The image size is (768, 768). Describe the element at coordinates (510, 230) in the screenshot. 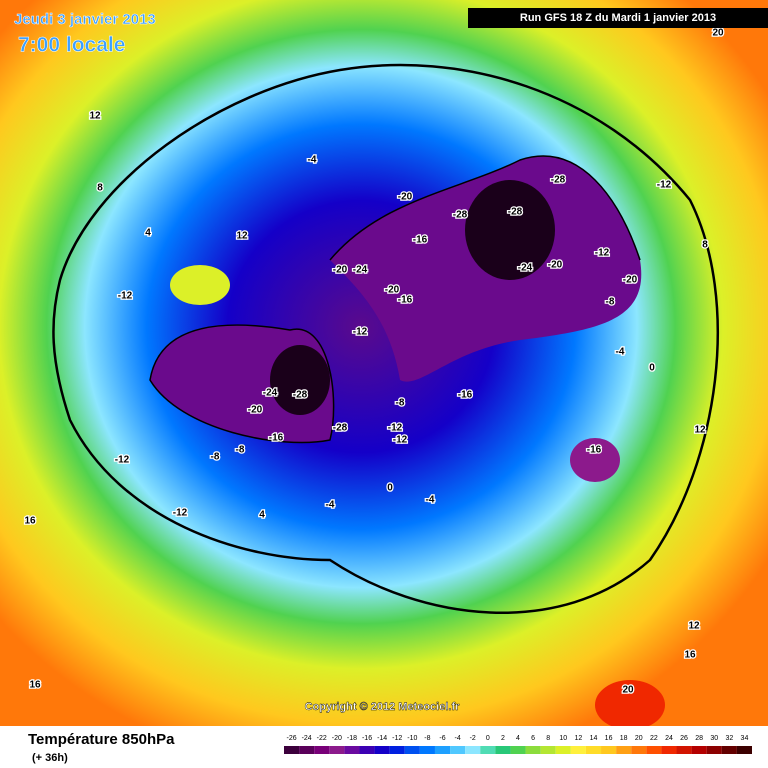

I see `cold-core` at that location.